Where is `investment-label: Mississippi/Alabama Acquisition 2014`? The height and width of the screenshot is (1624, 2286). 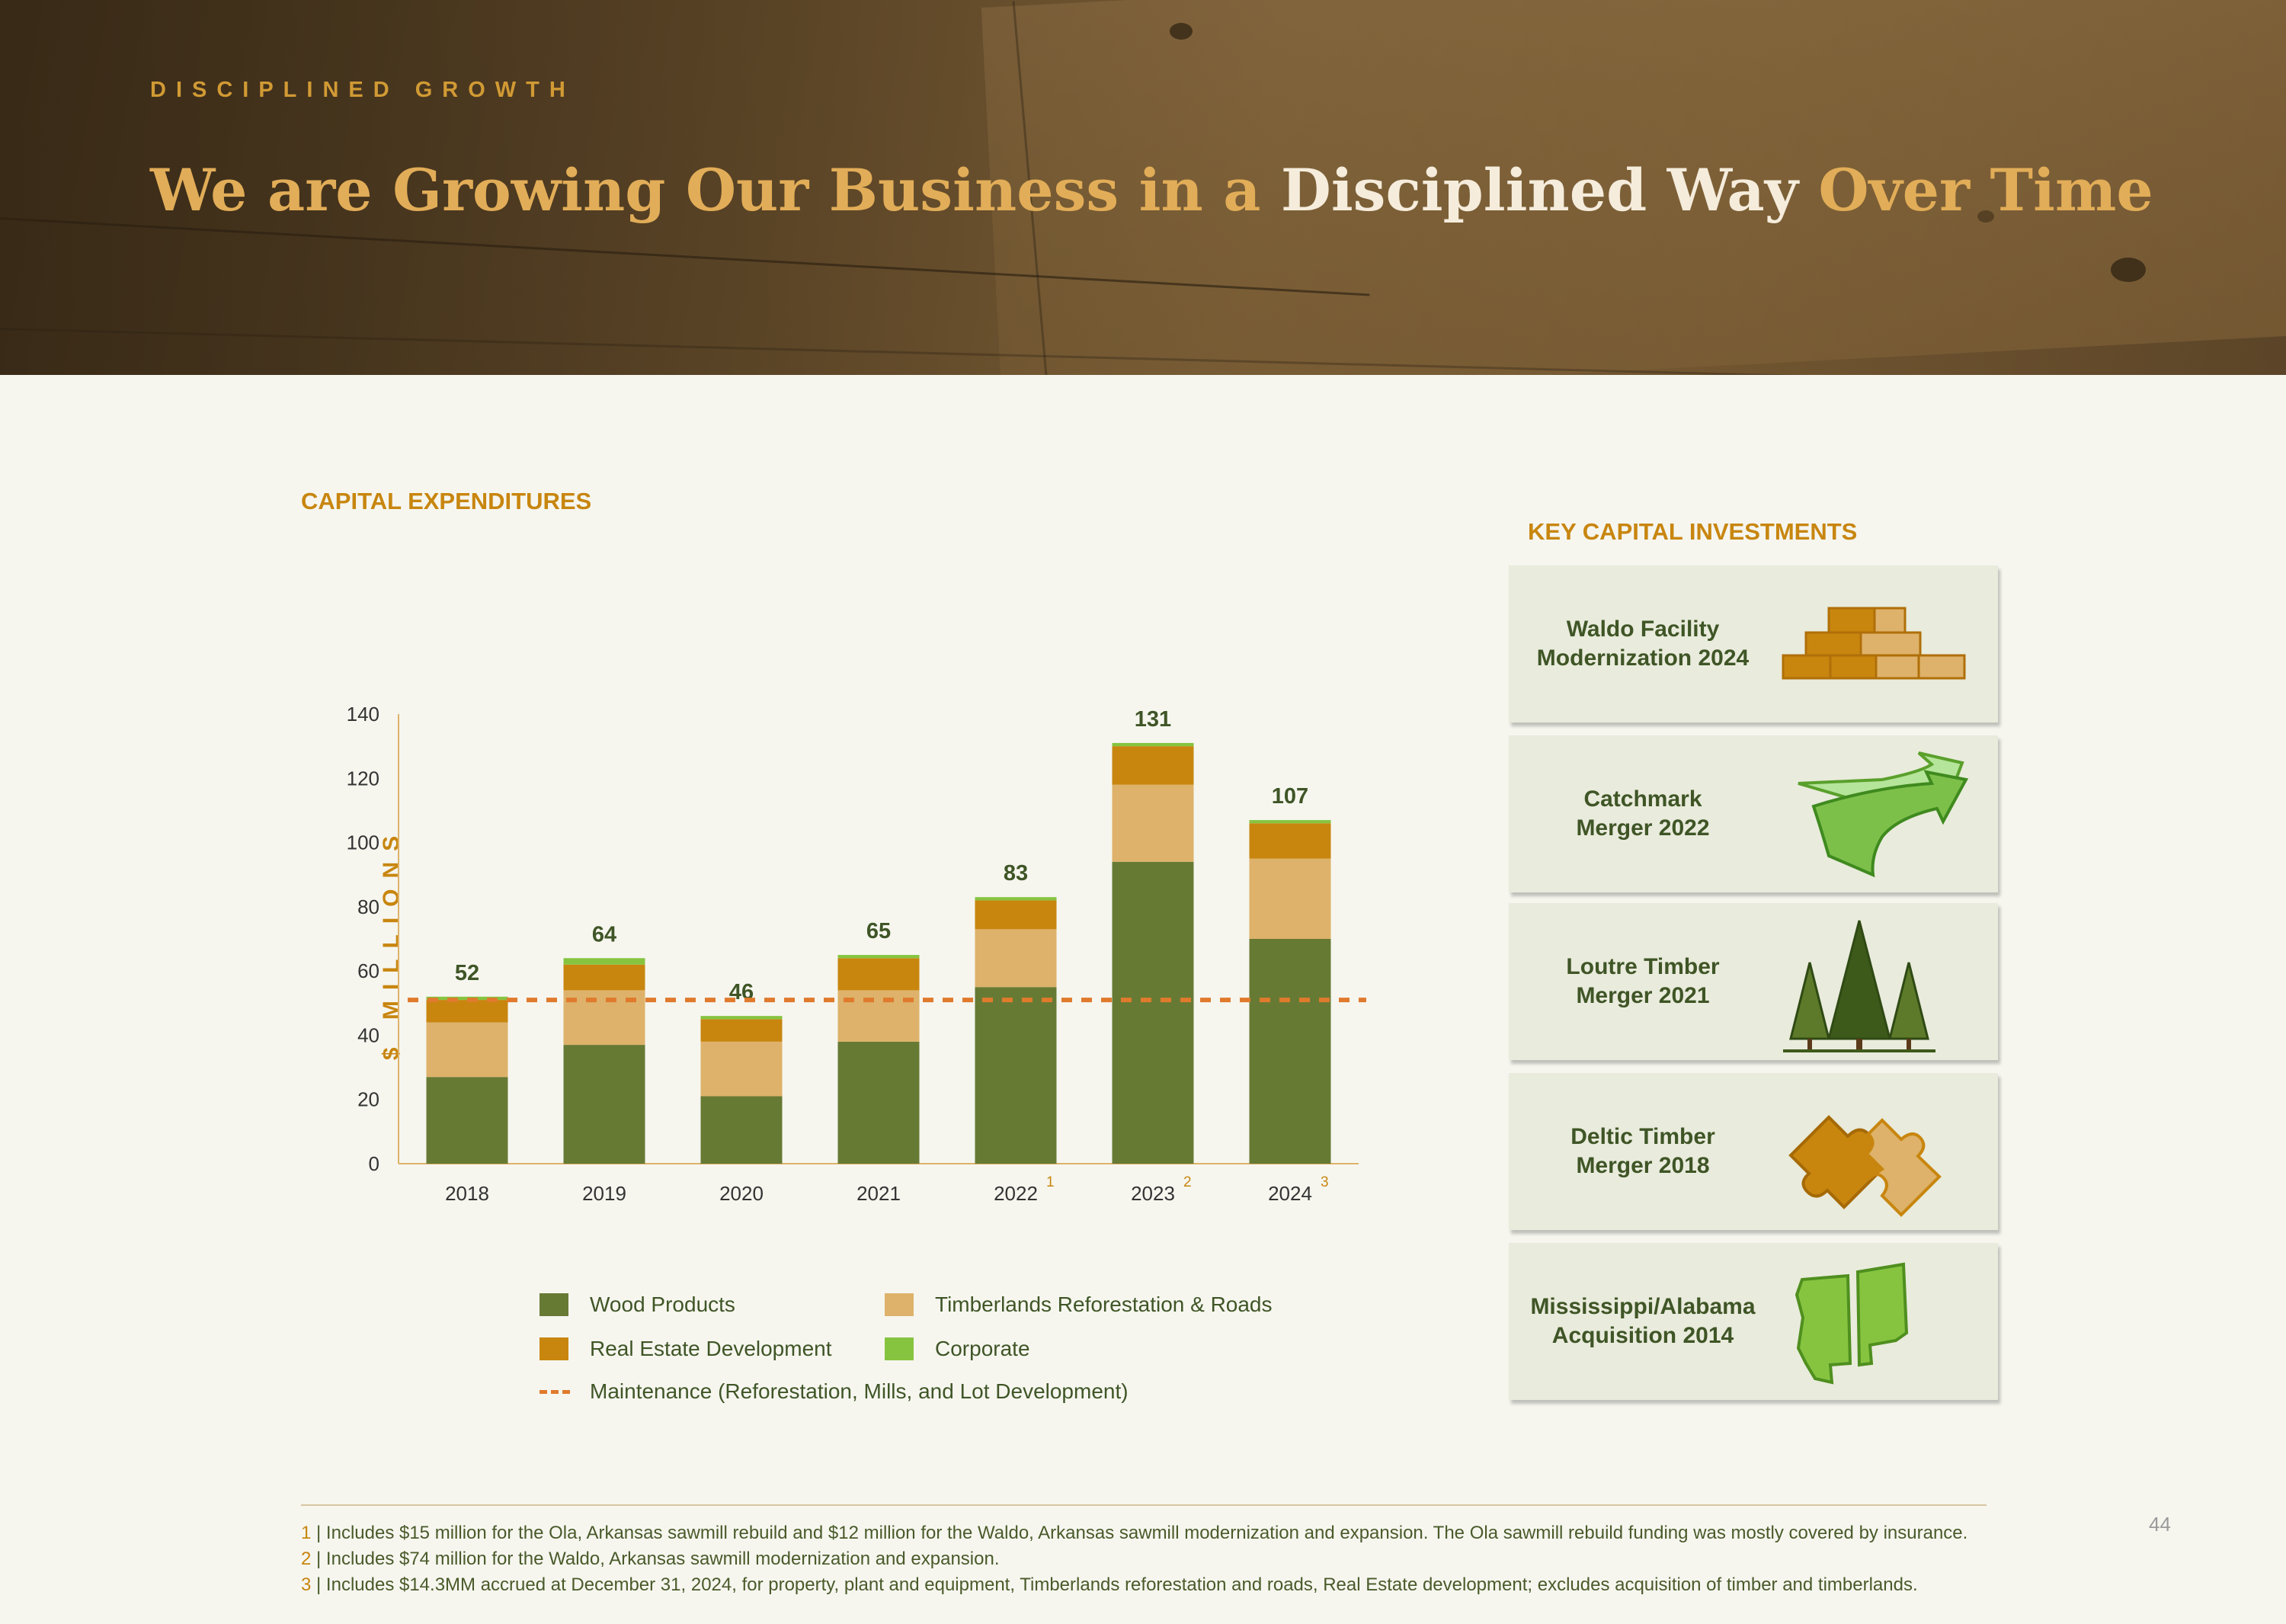 investment-label: Mississippi/Alabama Acquisition 2014 is located at coordinates (1643, 1321).